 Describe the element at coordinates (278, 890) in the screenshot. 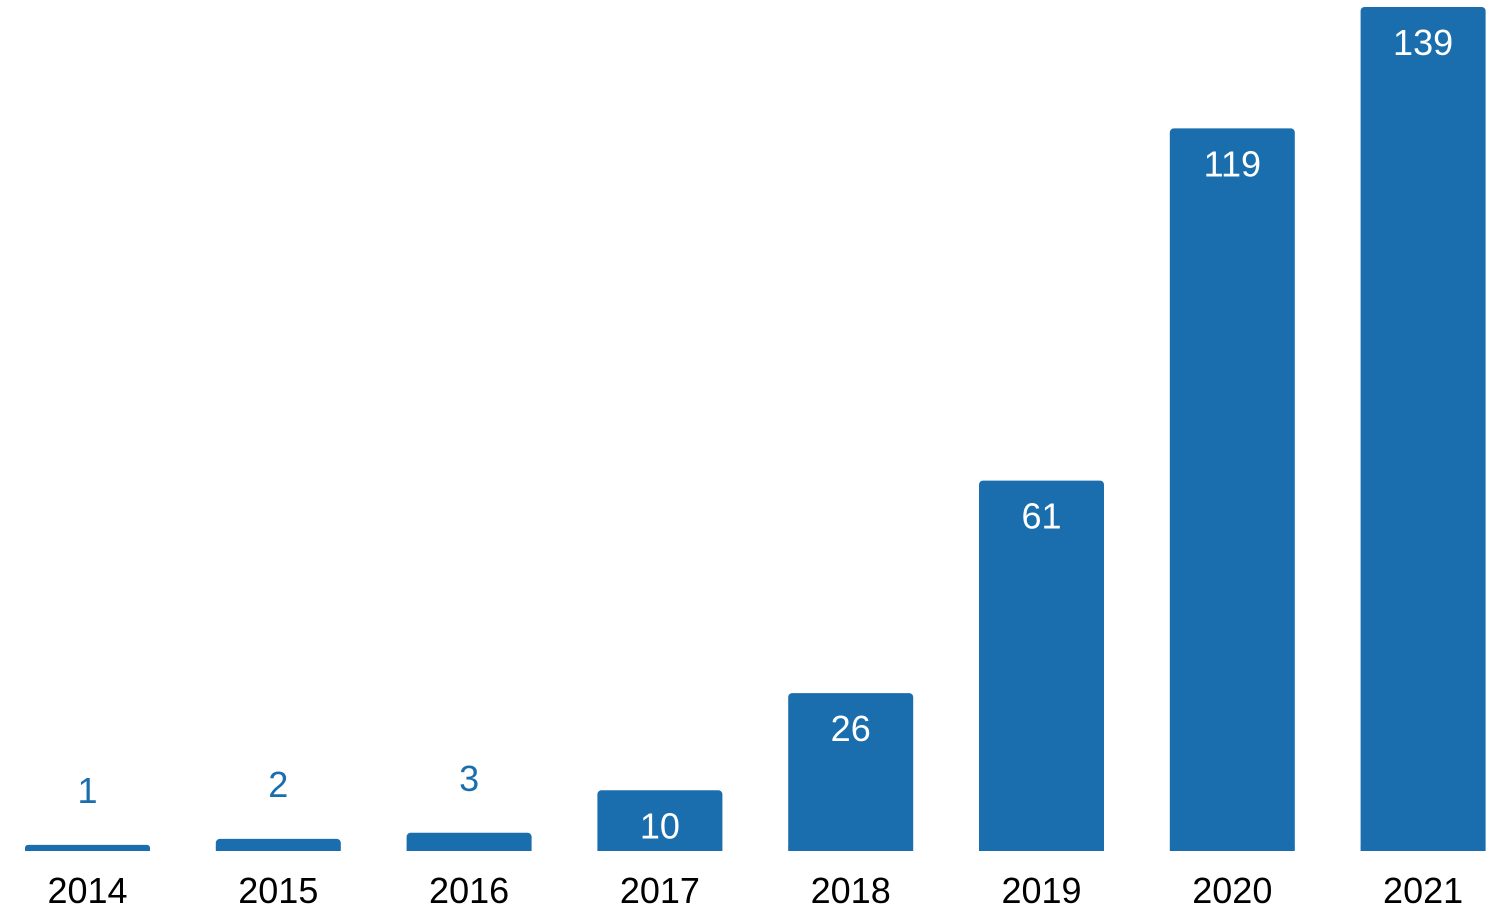

I see `x-tick-label-2015: 2015` at that location.